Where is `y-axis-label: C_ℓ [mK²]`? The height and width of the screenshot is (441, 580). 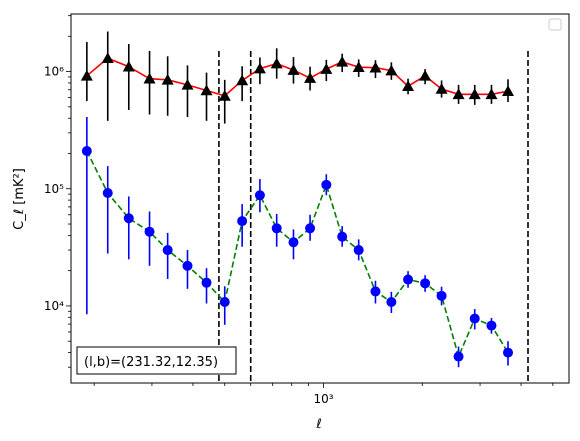
y-axis-label: C_ℓ [mK²] is located at coordinates (19, 199).